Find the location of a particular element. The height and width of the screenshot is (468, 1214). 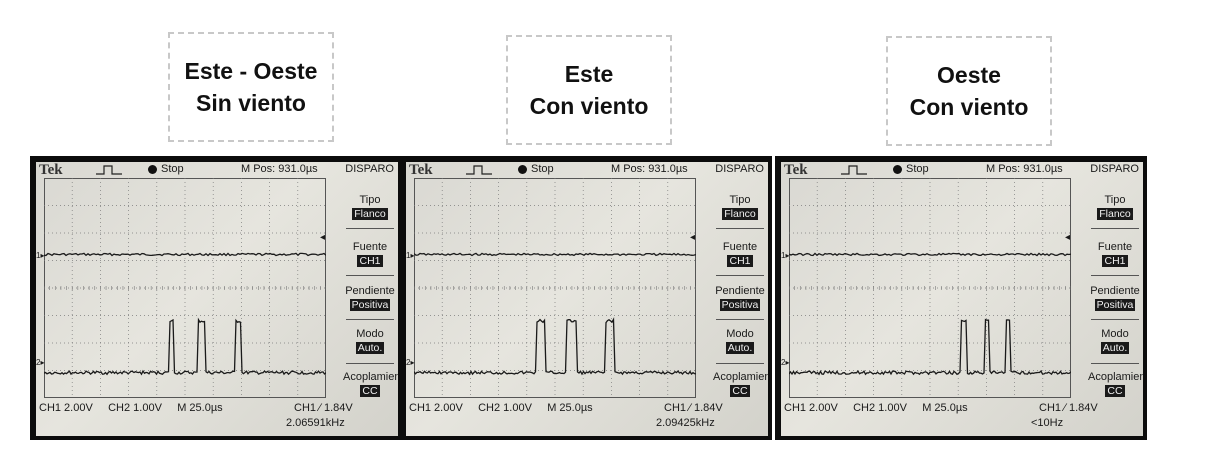

panel-label-2-line2: Con viento is located at coordinates (589, 106).